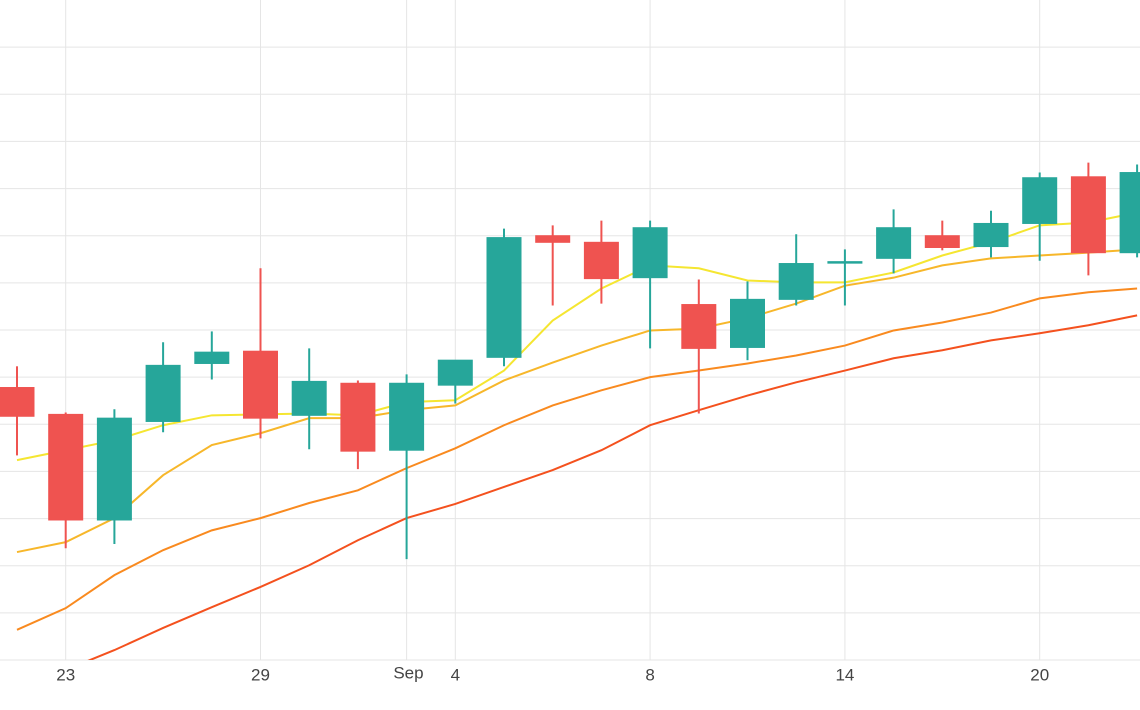 The height and width of the screenshot is (710, 1140). What do you see at coordinates (844, 674) in the screenshot?
I see `x-tick-label: 14` at bounding box center [844, 674].